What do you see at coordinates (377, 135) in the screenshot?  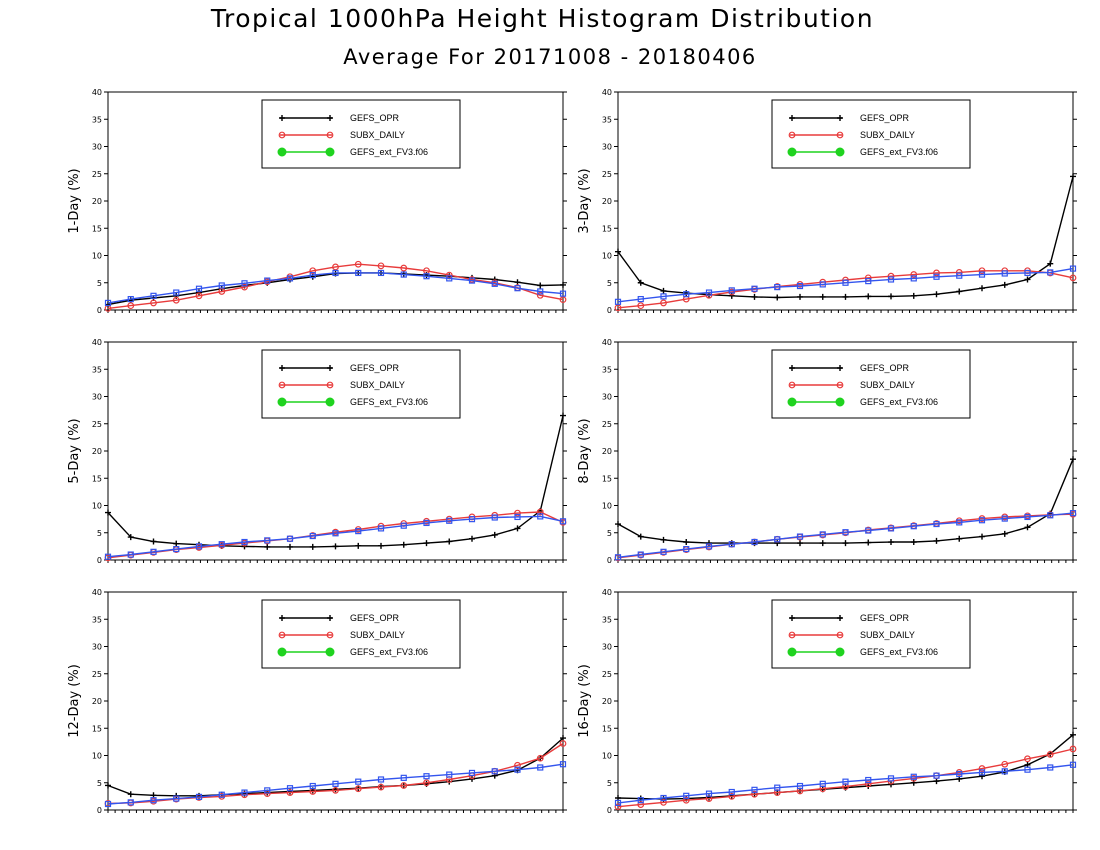 I see `legend-entry: SUBX_DAILY` at bounding box center [377, 135].